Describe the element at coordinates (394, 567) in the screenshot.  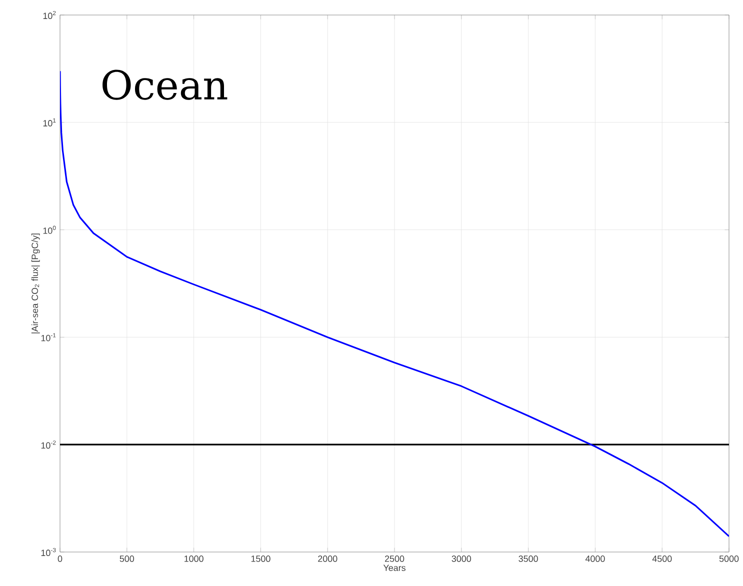
I see `x-axis-title: Years` at that location.